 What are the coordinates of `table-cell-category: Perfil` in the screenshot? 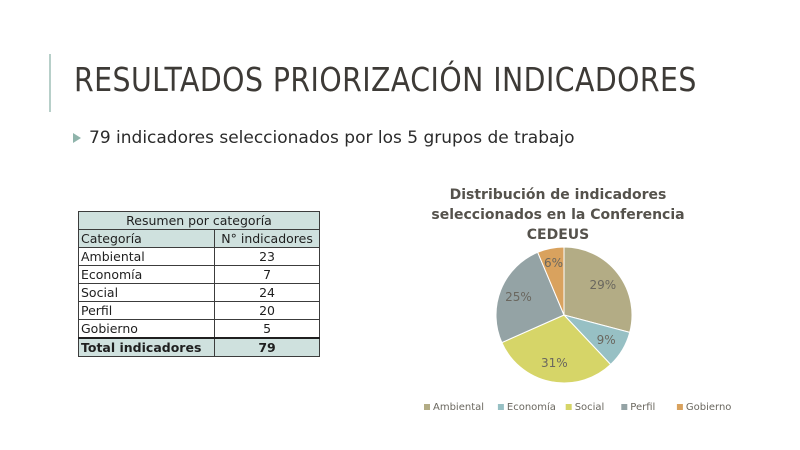 It's located at (146, 310).